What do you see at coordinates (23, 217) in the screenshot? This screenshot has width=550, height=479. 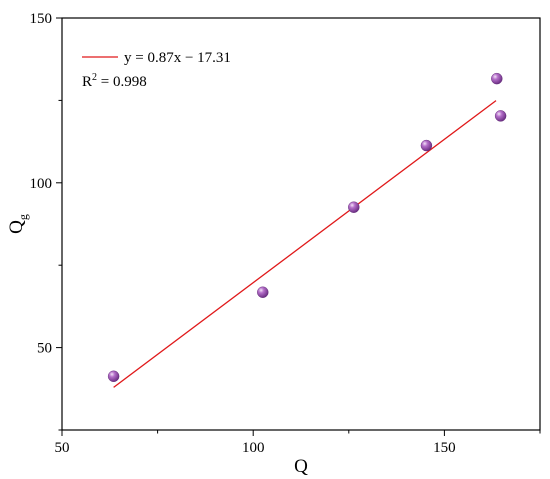 I see `y-axis-label-subscript: g` at bounding box center [23, 217].